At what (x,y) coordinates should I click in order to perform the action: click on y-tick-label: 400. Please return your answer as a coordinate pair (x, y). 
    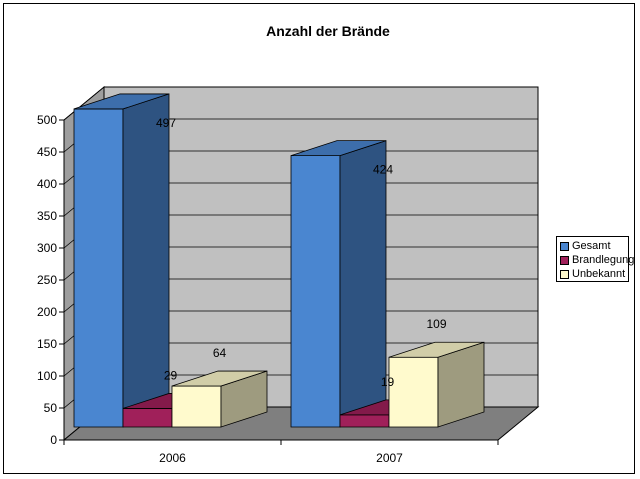
    Looking at the image, I should click on (47, 184).